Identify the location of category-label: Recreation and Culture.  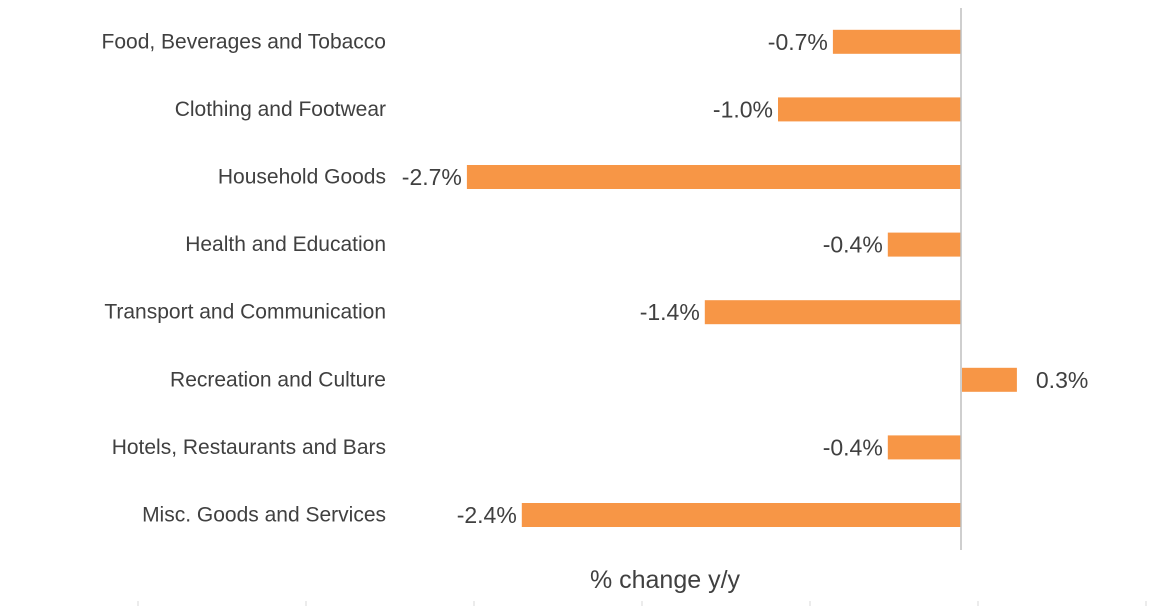
(278, 379).